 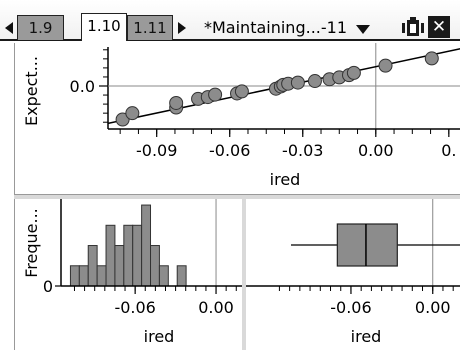 I want to click on scroll-right-arrow-icon, so click(x=182, y=28).